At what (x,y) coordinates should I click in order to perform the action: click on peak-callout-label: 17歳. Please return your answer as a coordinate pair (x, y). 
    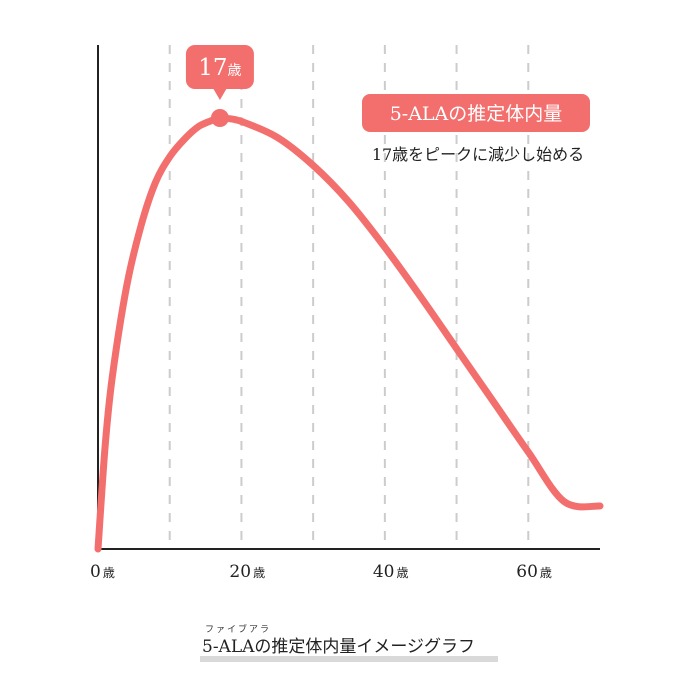
    Looking at the image, I should click on (219, 68).